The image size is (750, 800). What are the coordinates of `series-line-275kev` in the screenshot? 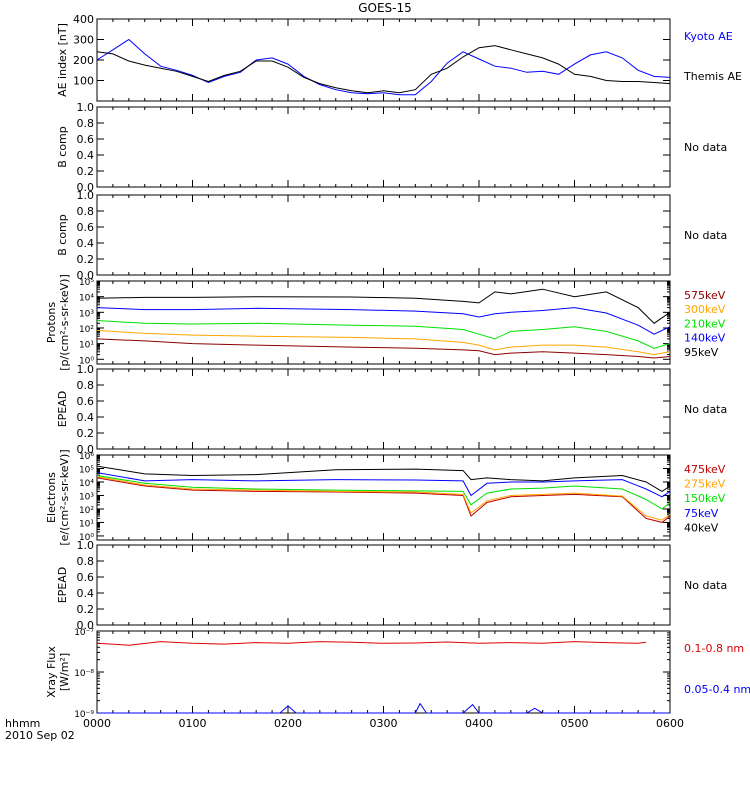 It's located at (383, 498).